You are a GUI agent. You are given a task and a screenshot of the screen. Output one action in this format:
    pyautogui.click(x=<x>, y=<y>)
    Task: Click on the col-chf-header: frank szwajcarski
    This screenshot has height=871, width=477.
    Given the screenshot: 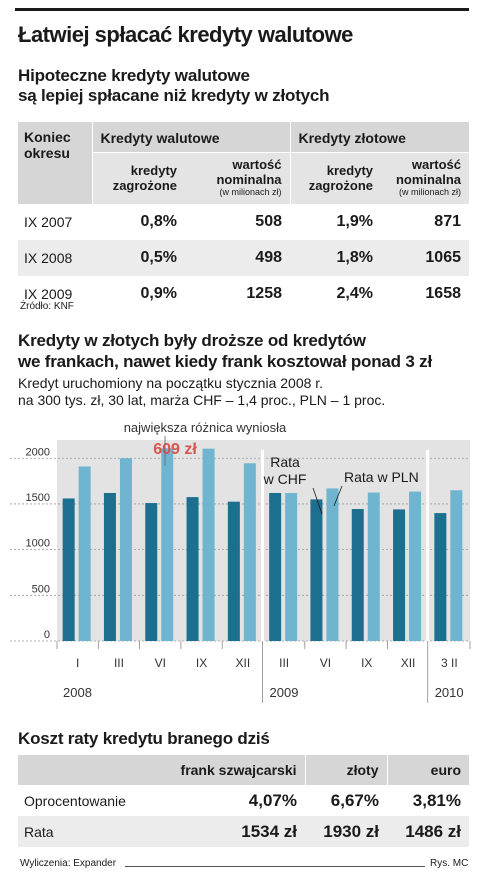 What is the action you would take?
    pyautogui.click(x=229, y=770)
    